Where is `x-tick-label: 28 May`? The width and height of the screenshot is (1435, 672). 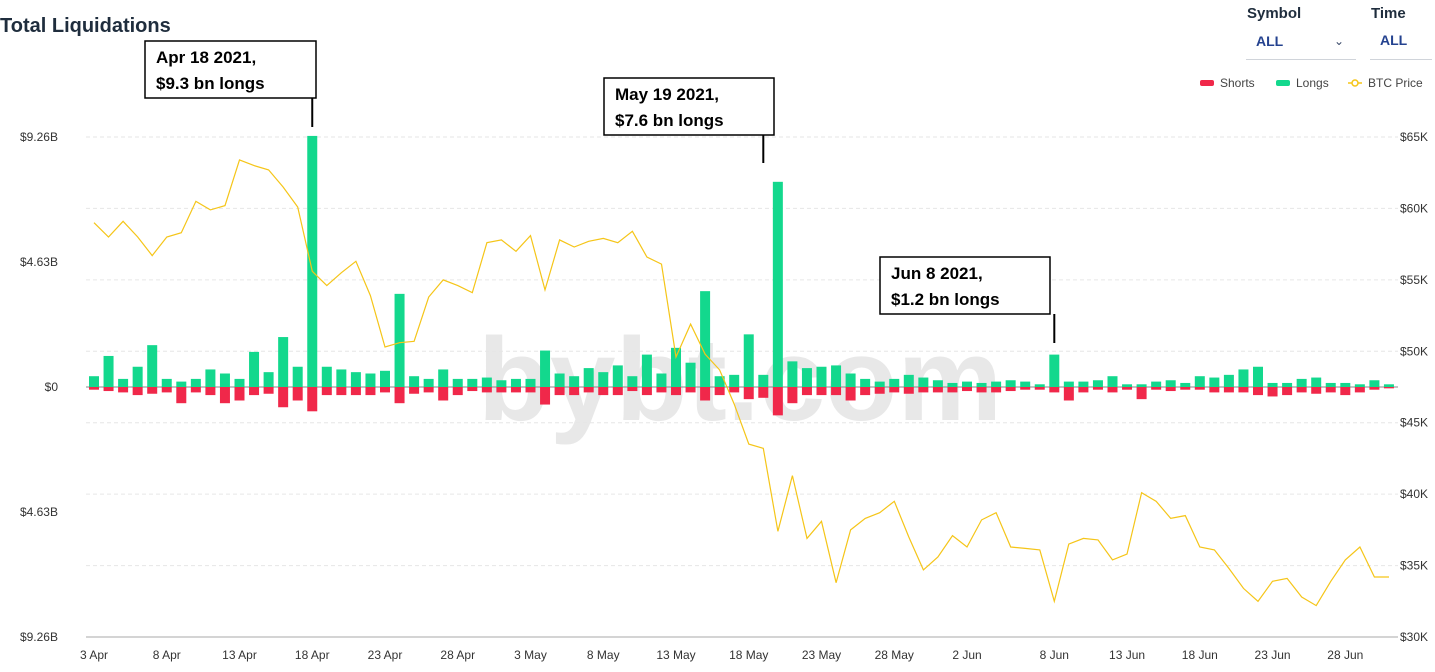
x-tick-label: 28 May is located at coordinates (894, 655).